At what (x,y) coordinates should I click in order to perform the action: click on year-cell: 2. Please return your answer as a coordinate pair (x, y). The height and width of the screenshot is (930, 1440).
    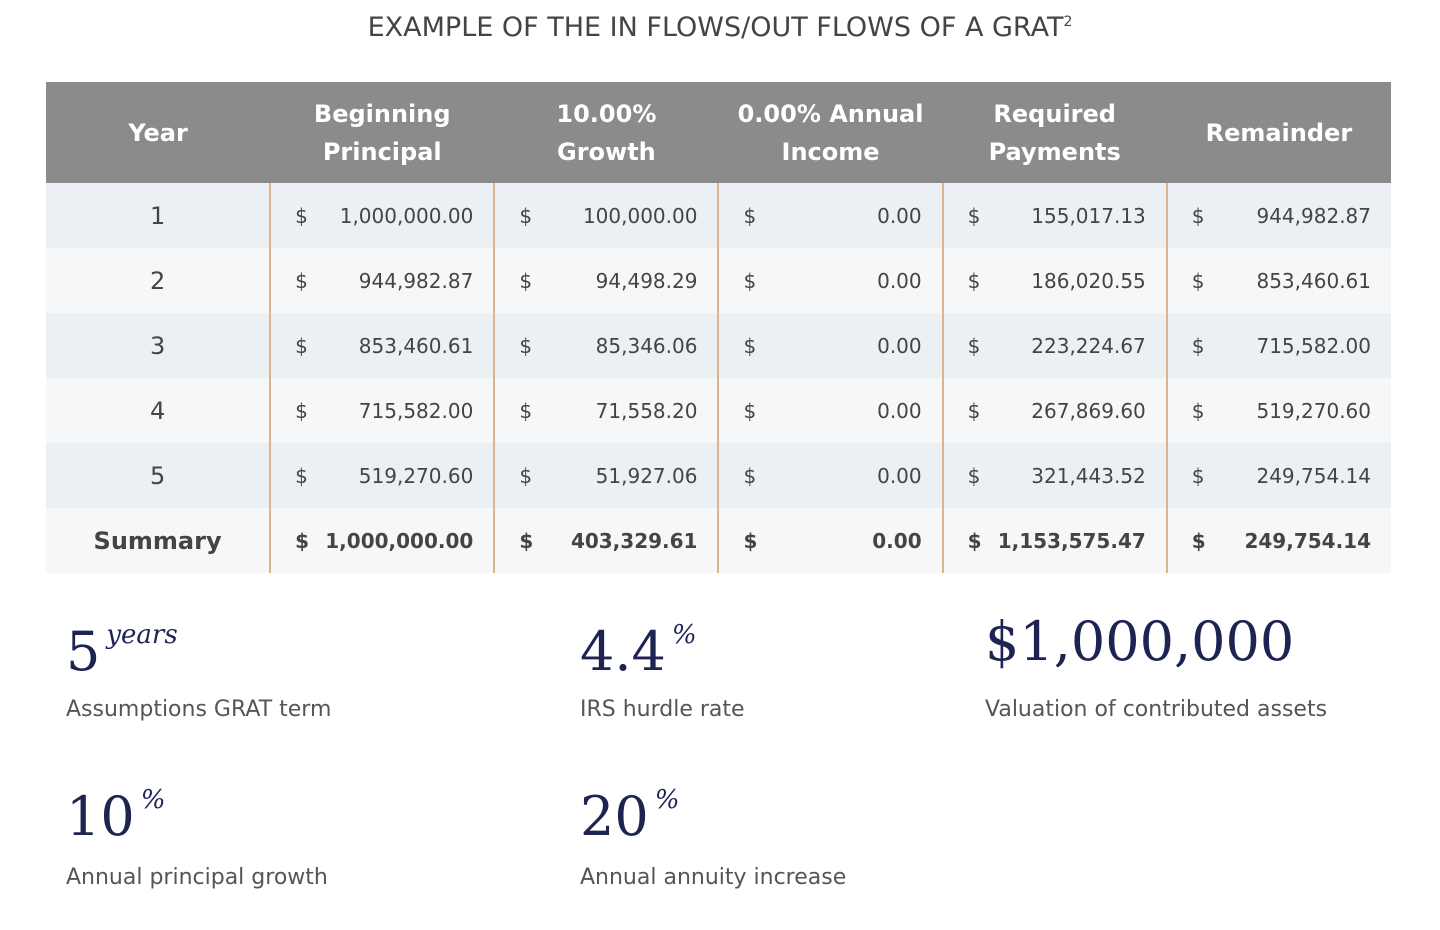
    Looking at the image, I should click on (158, 280).